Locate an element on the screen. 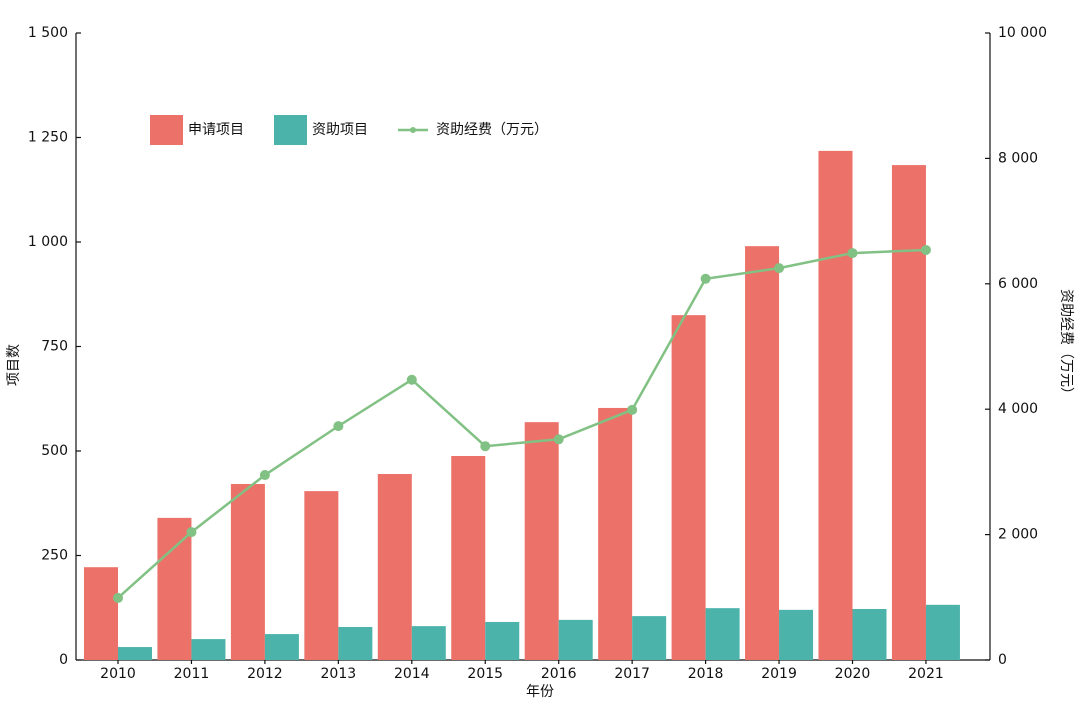  legend-label: 资助经费（万元） is located at coordinates (492, 130).